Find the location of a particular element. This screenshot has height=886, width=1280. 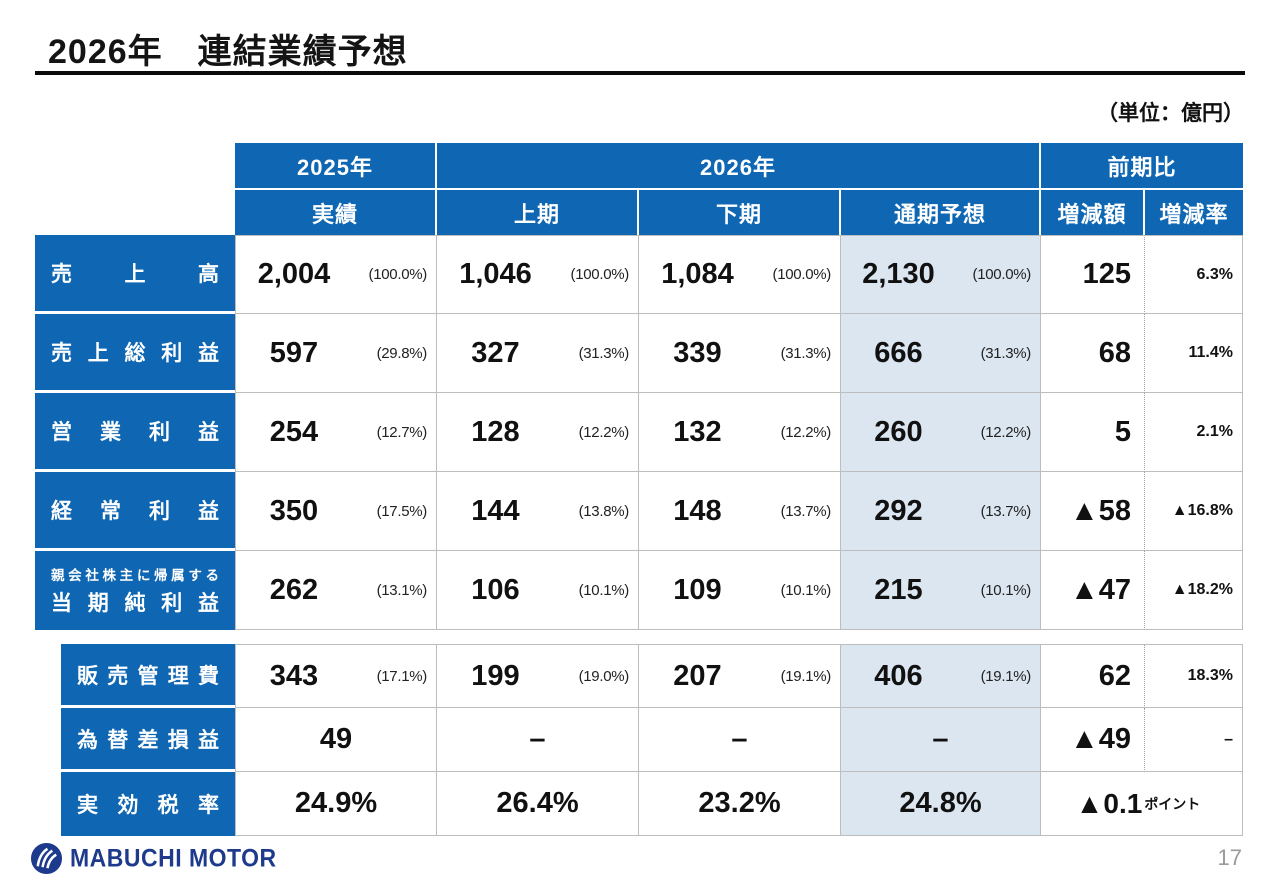

cell-h2: 339 (31.3%) is located at coordinates (740, 353).